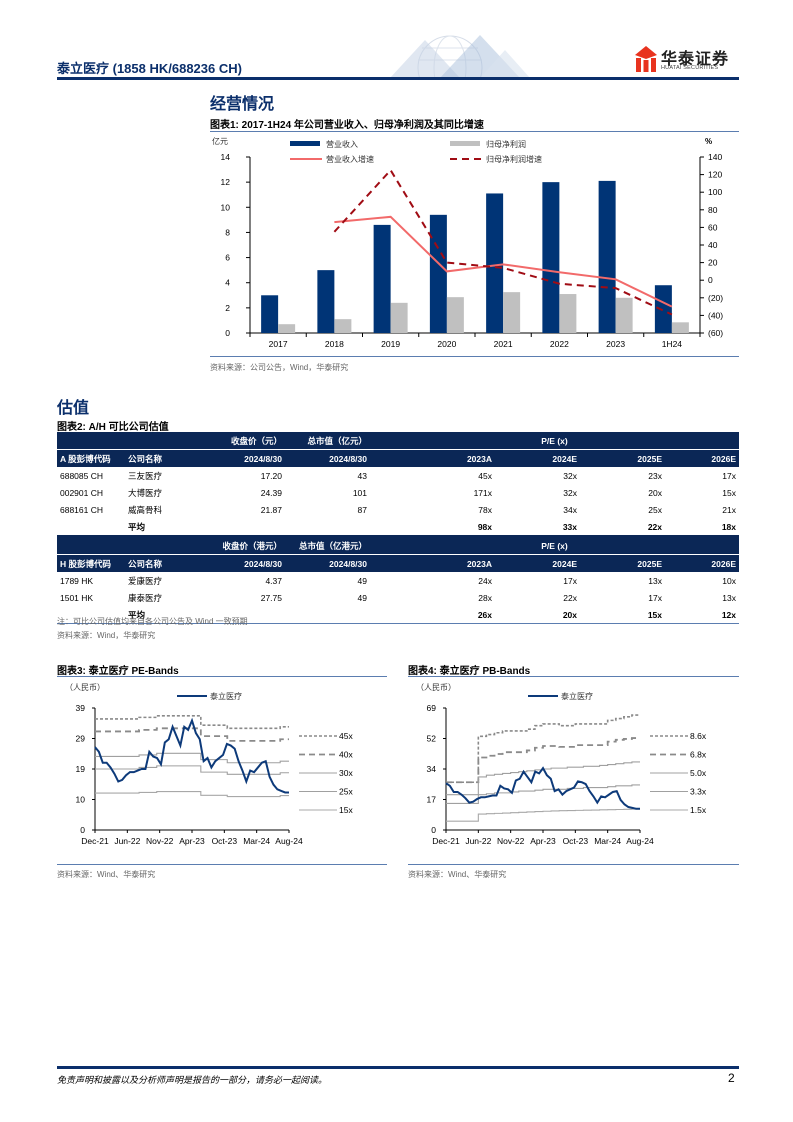 The width and height of the screenshot is (793, 1122). What do you see at coordinates (327, 545) in the screenshot?
I see `col-market-cap-header: 总市值（亿港元）` at bounding box center [327, 545].